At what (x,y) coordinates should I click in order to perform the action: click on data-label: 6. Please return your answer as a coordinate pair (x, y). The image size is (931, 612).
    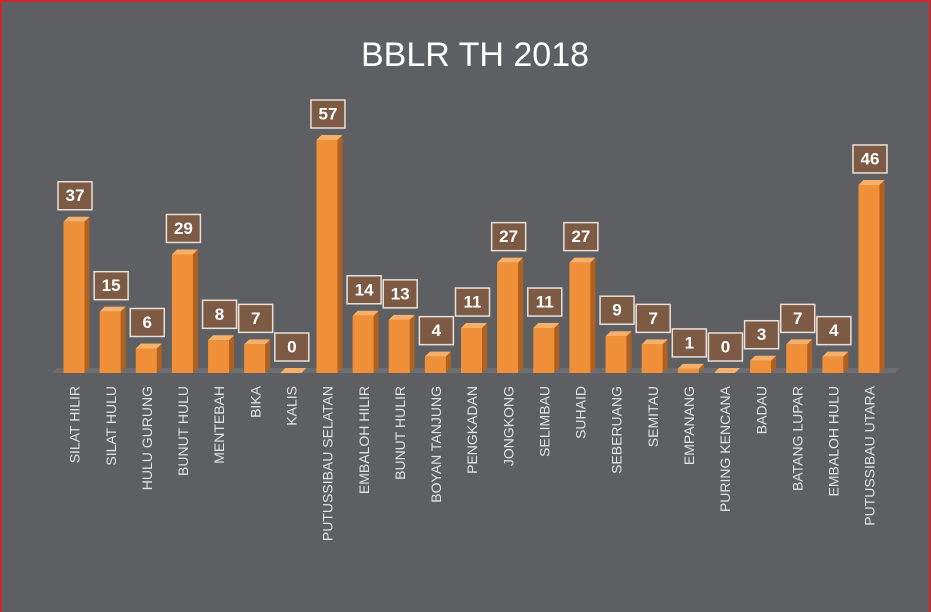
    Looking at the image, I should click on (147, 322).